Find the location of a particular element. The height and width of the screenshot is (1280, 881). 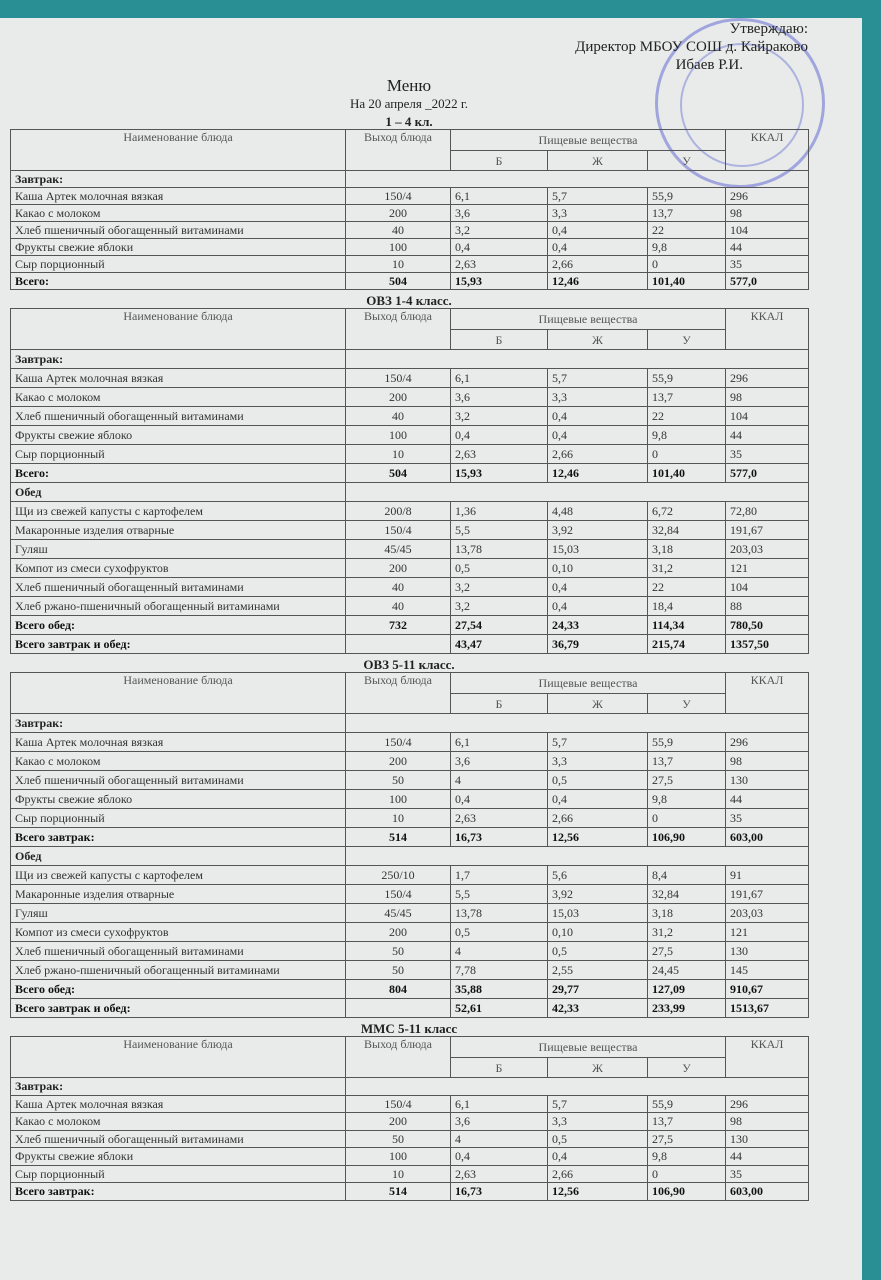

fat-value: 3,92 is located at coordinates (597, 894).